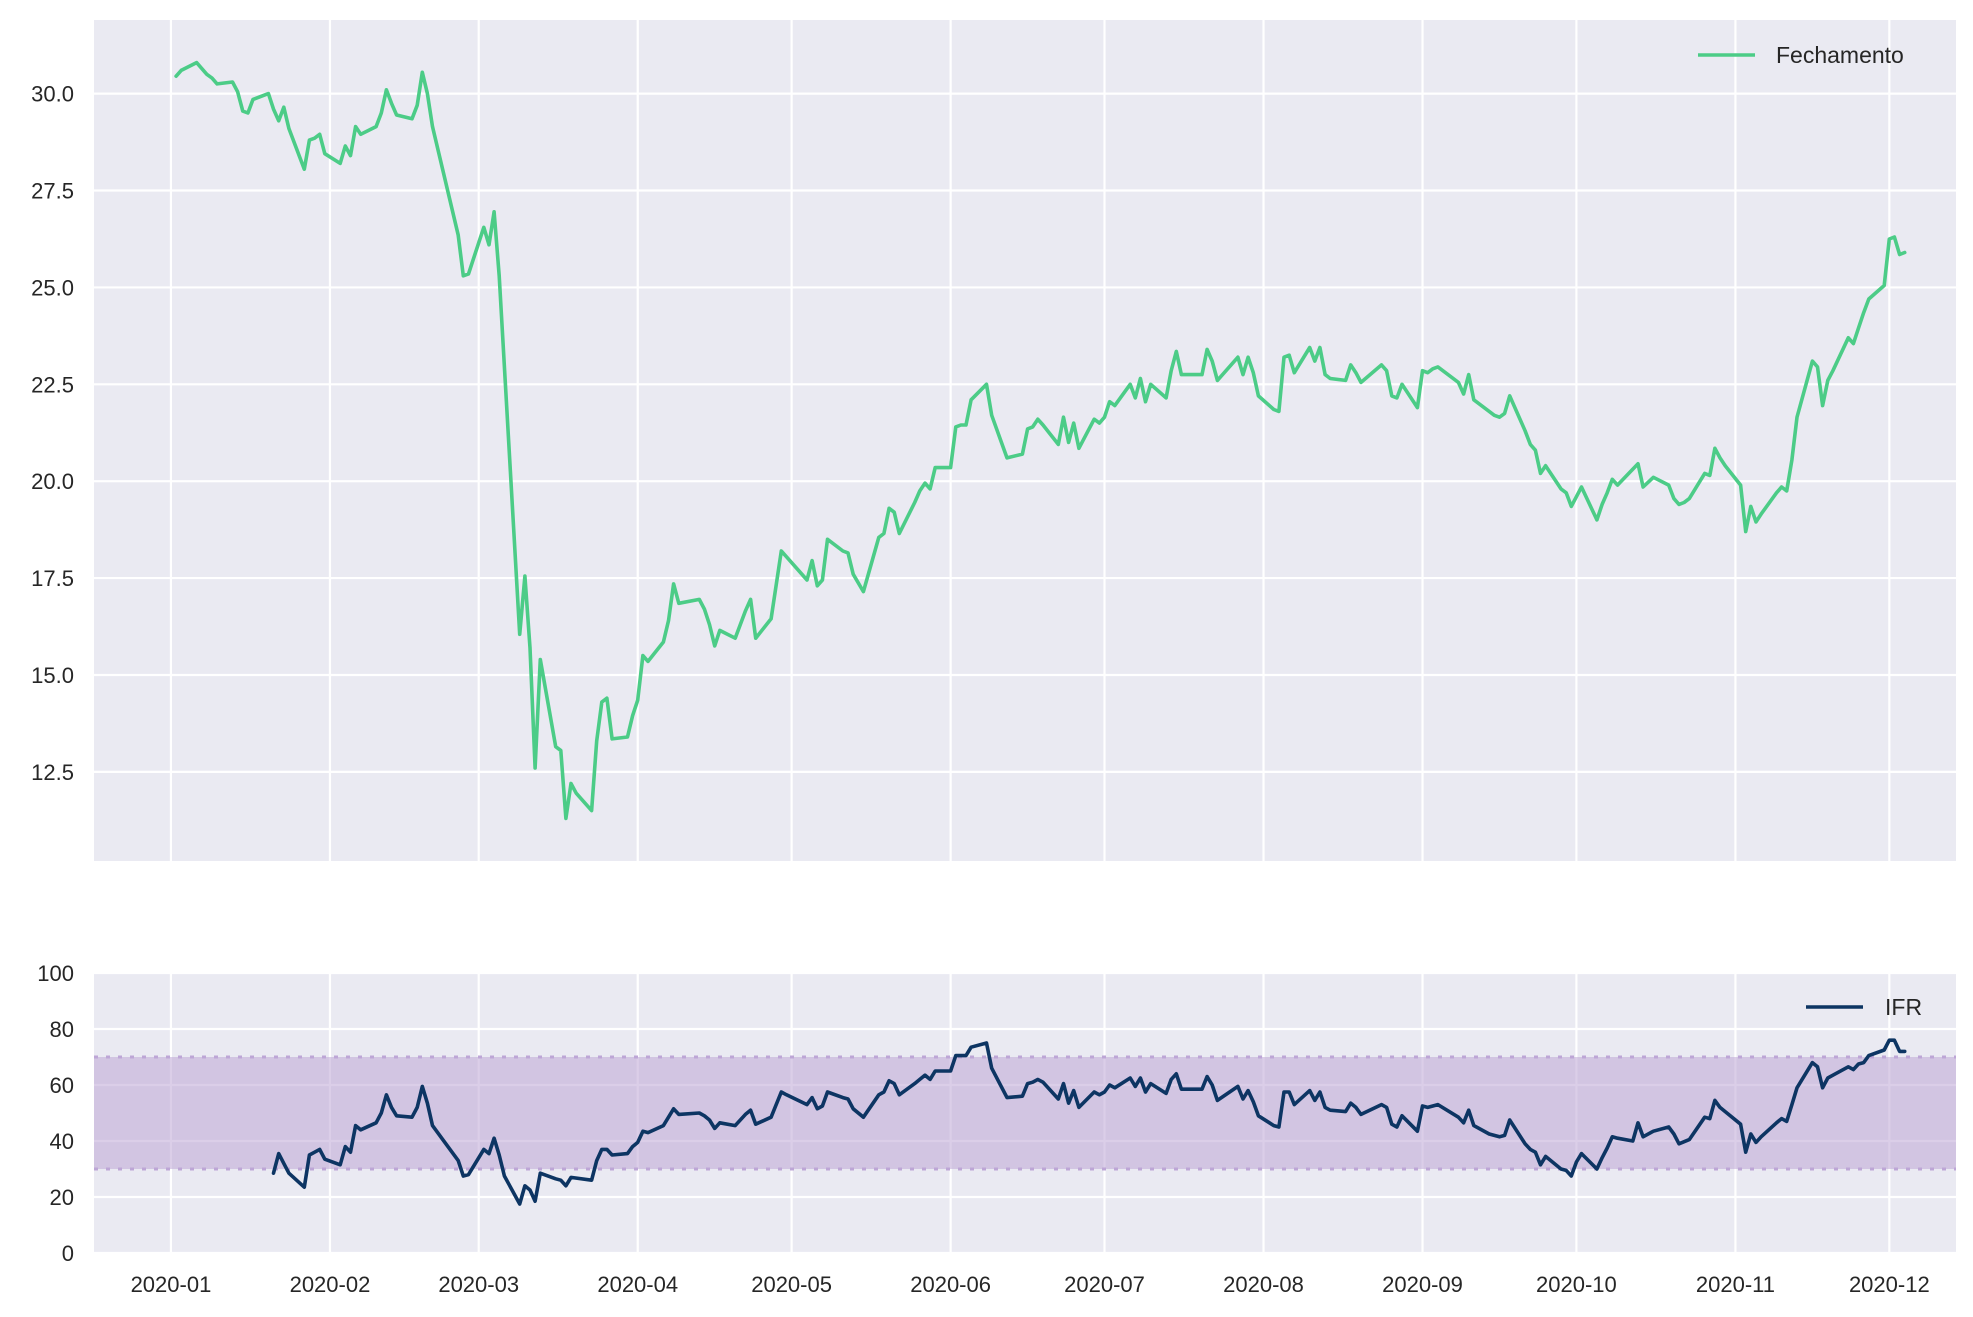 The width and height of the screenshot is (1973, 1317). I want to click on x-tick-label: 2020-09, so click(1422, 1284).